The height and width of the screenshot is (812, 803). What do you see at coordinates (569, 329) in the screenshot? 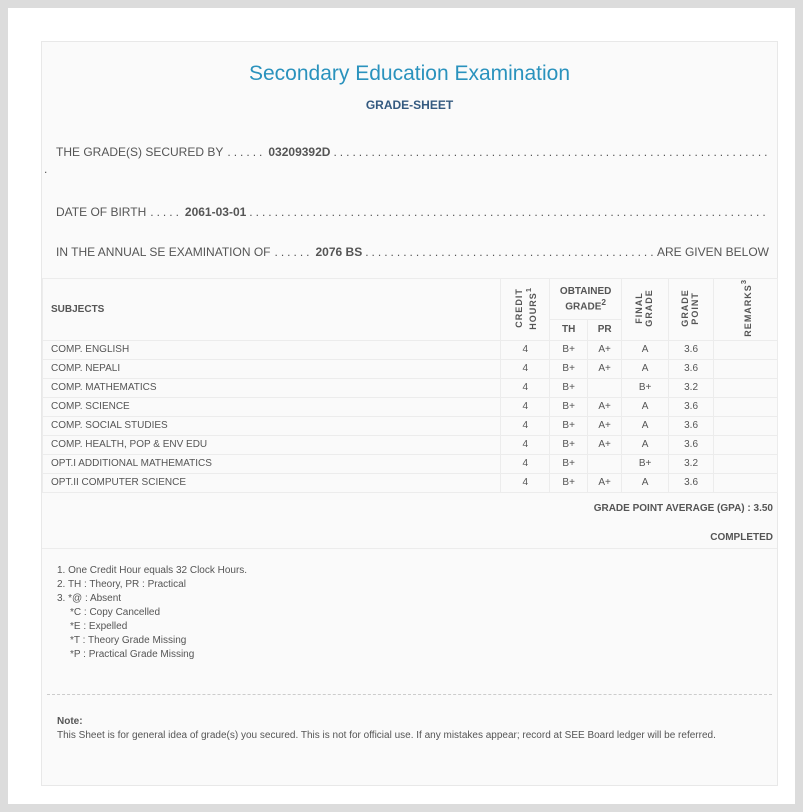
I see `header-th: TH` at bounding box center [569, 329].